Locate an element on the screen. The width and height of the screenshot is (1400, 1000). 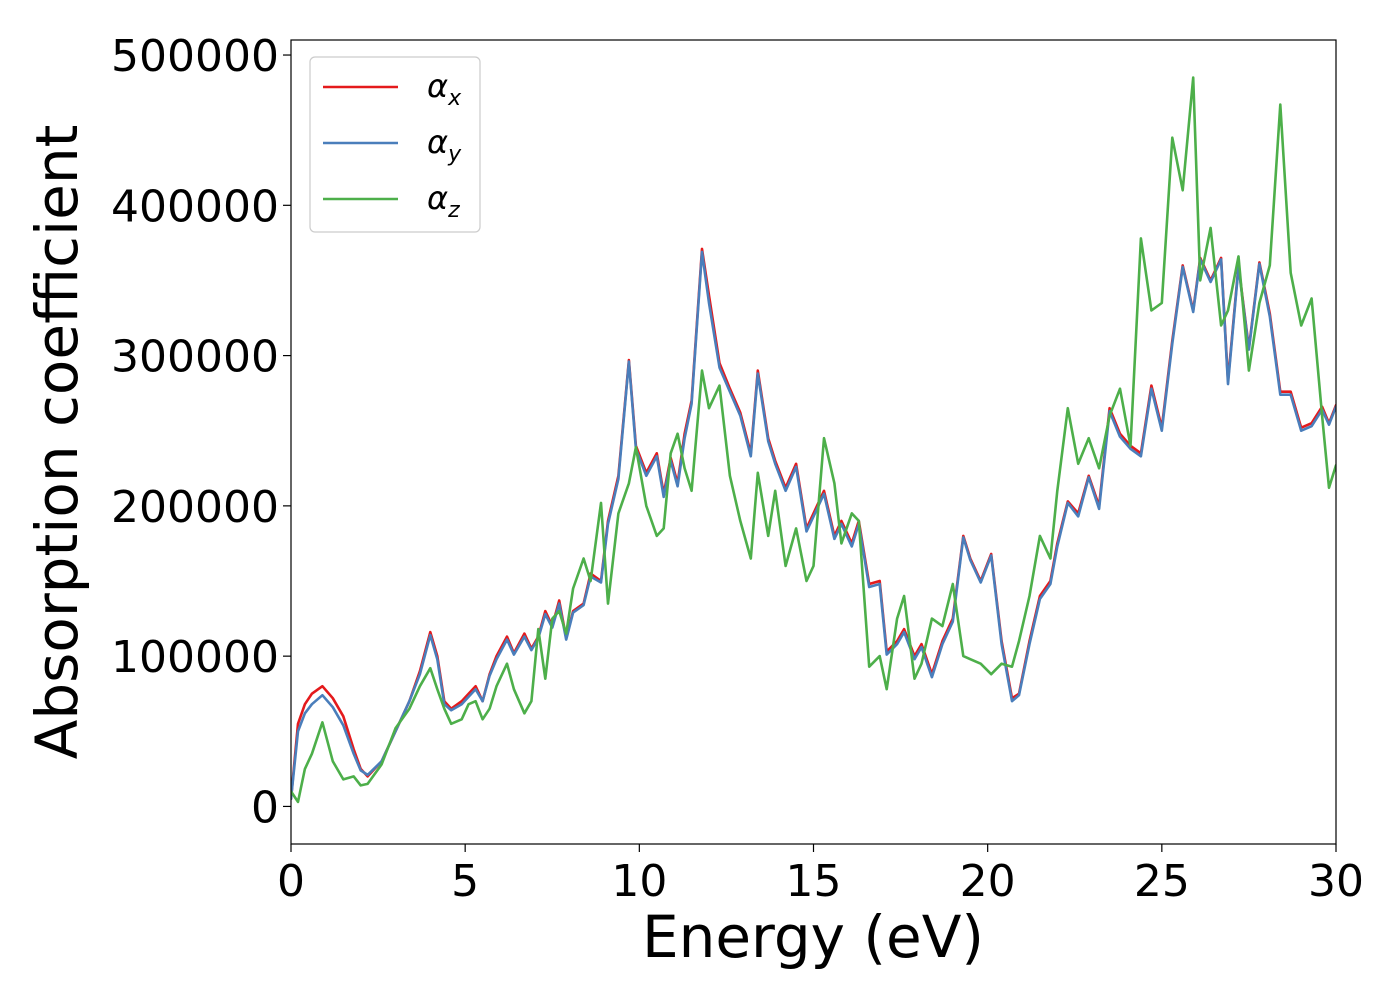
legend-frame is located at coordinates (395, 144).